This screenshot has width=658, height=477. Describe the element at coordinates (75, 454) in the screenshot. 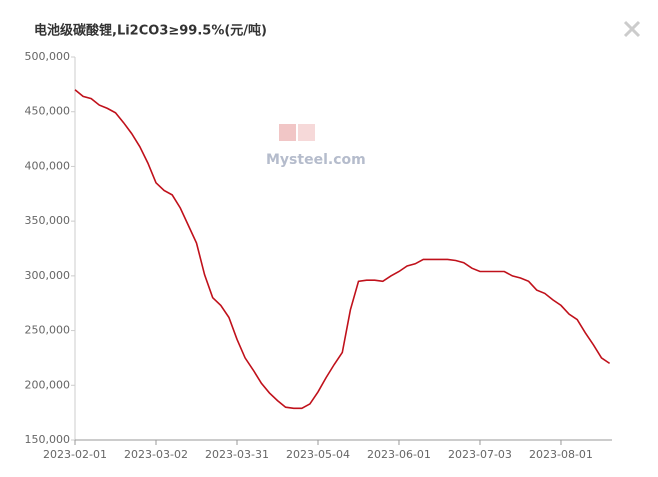

I see `x-tick-label: 2023-02-01` at that location.